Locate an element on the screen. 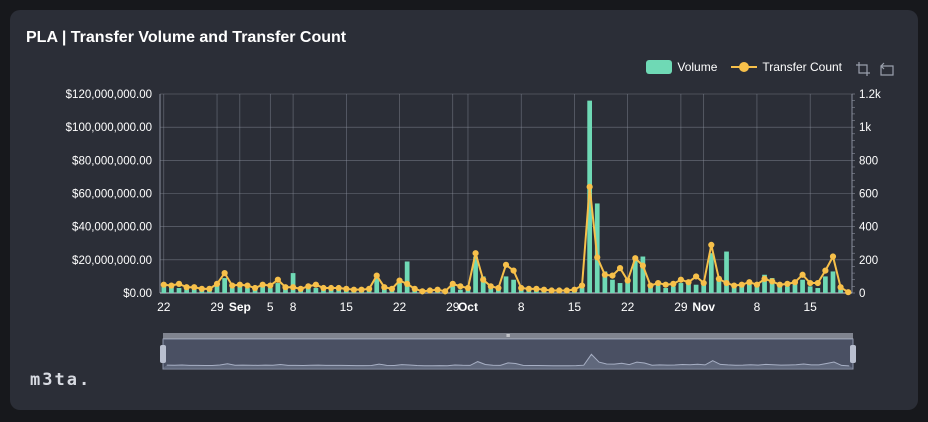  zoom-reset-icon is located at coordinates (887, 69).